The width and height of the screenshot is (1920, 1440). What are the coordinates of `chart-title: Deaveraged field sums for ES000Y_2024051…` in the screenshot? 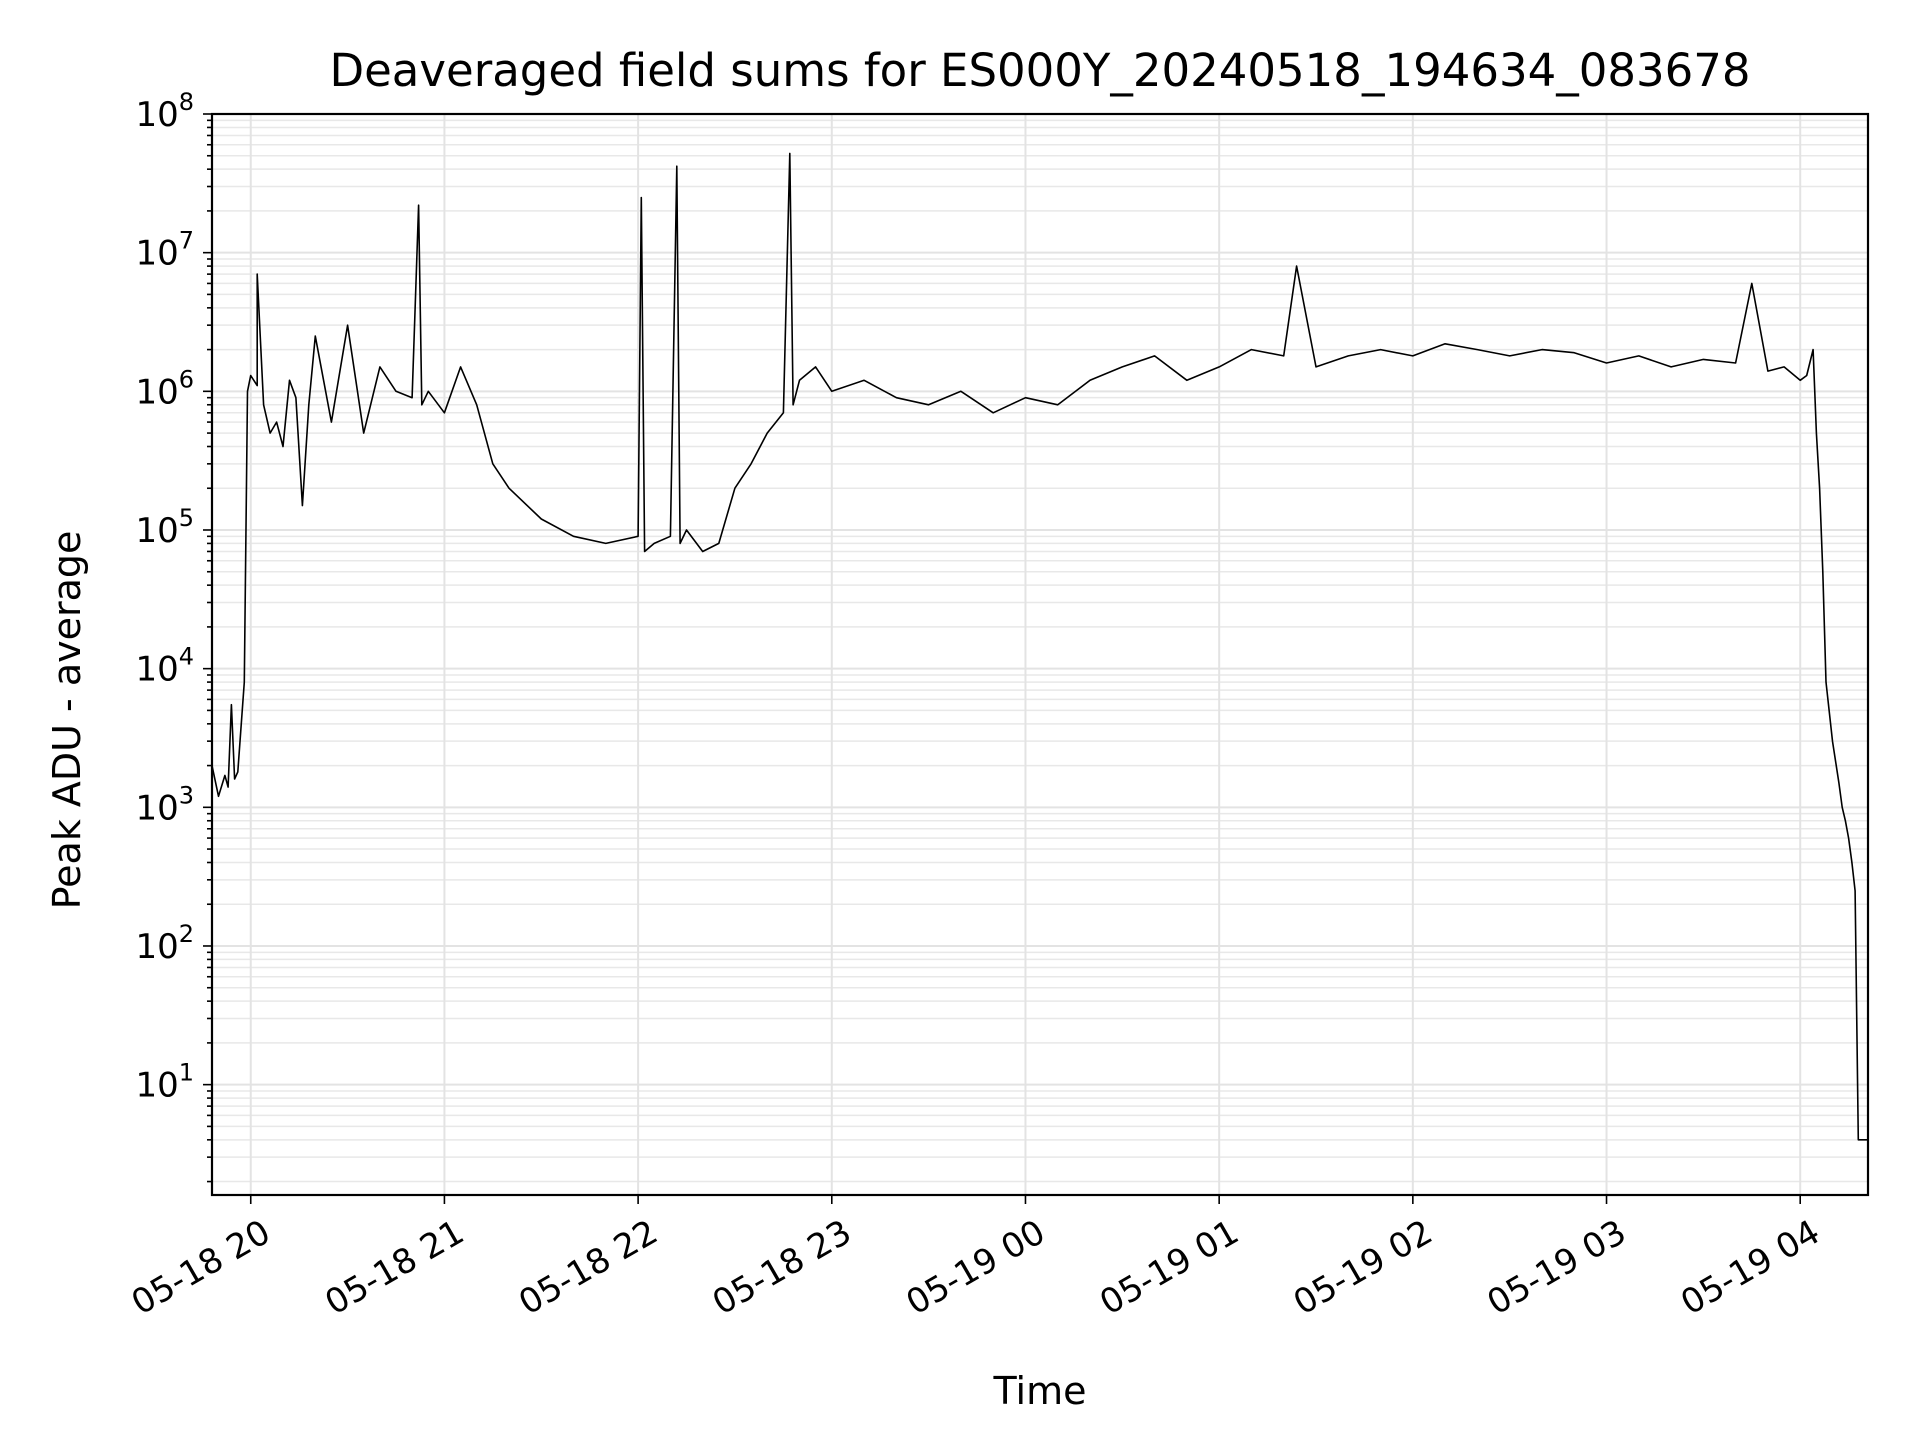 It's located at (1039, 70).